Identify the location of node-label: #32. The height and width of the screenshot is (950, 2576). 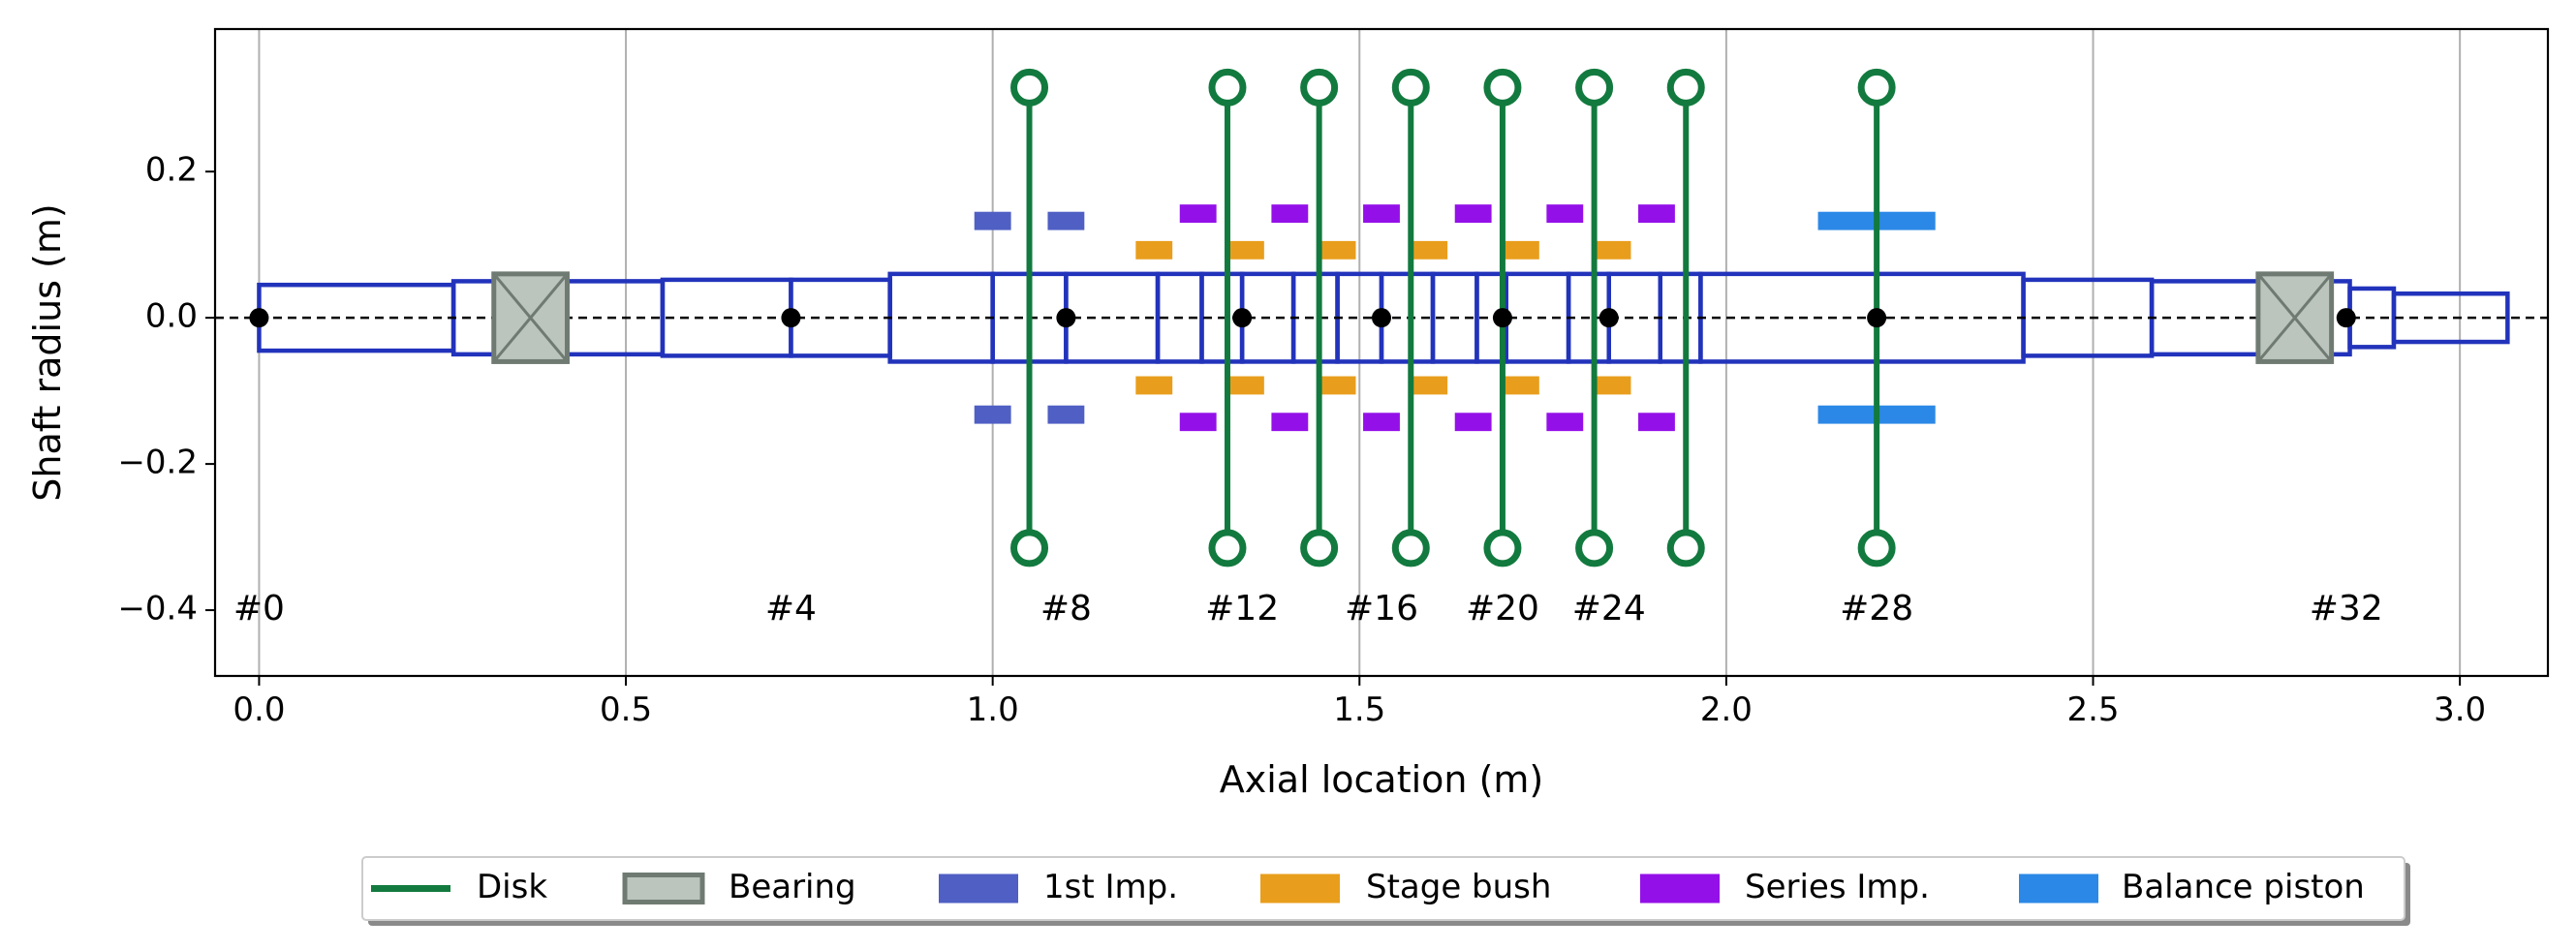
(2346, 608).